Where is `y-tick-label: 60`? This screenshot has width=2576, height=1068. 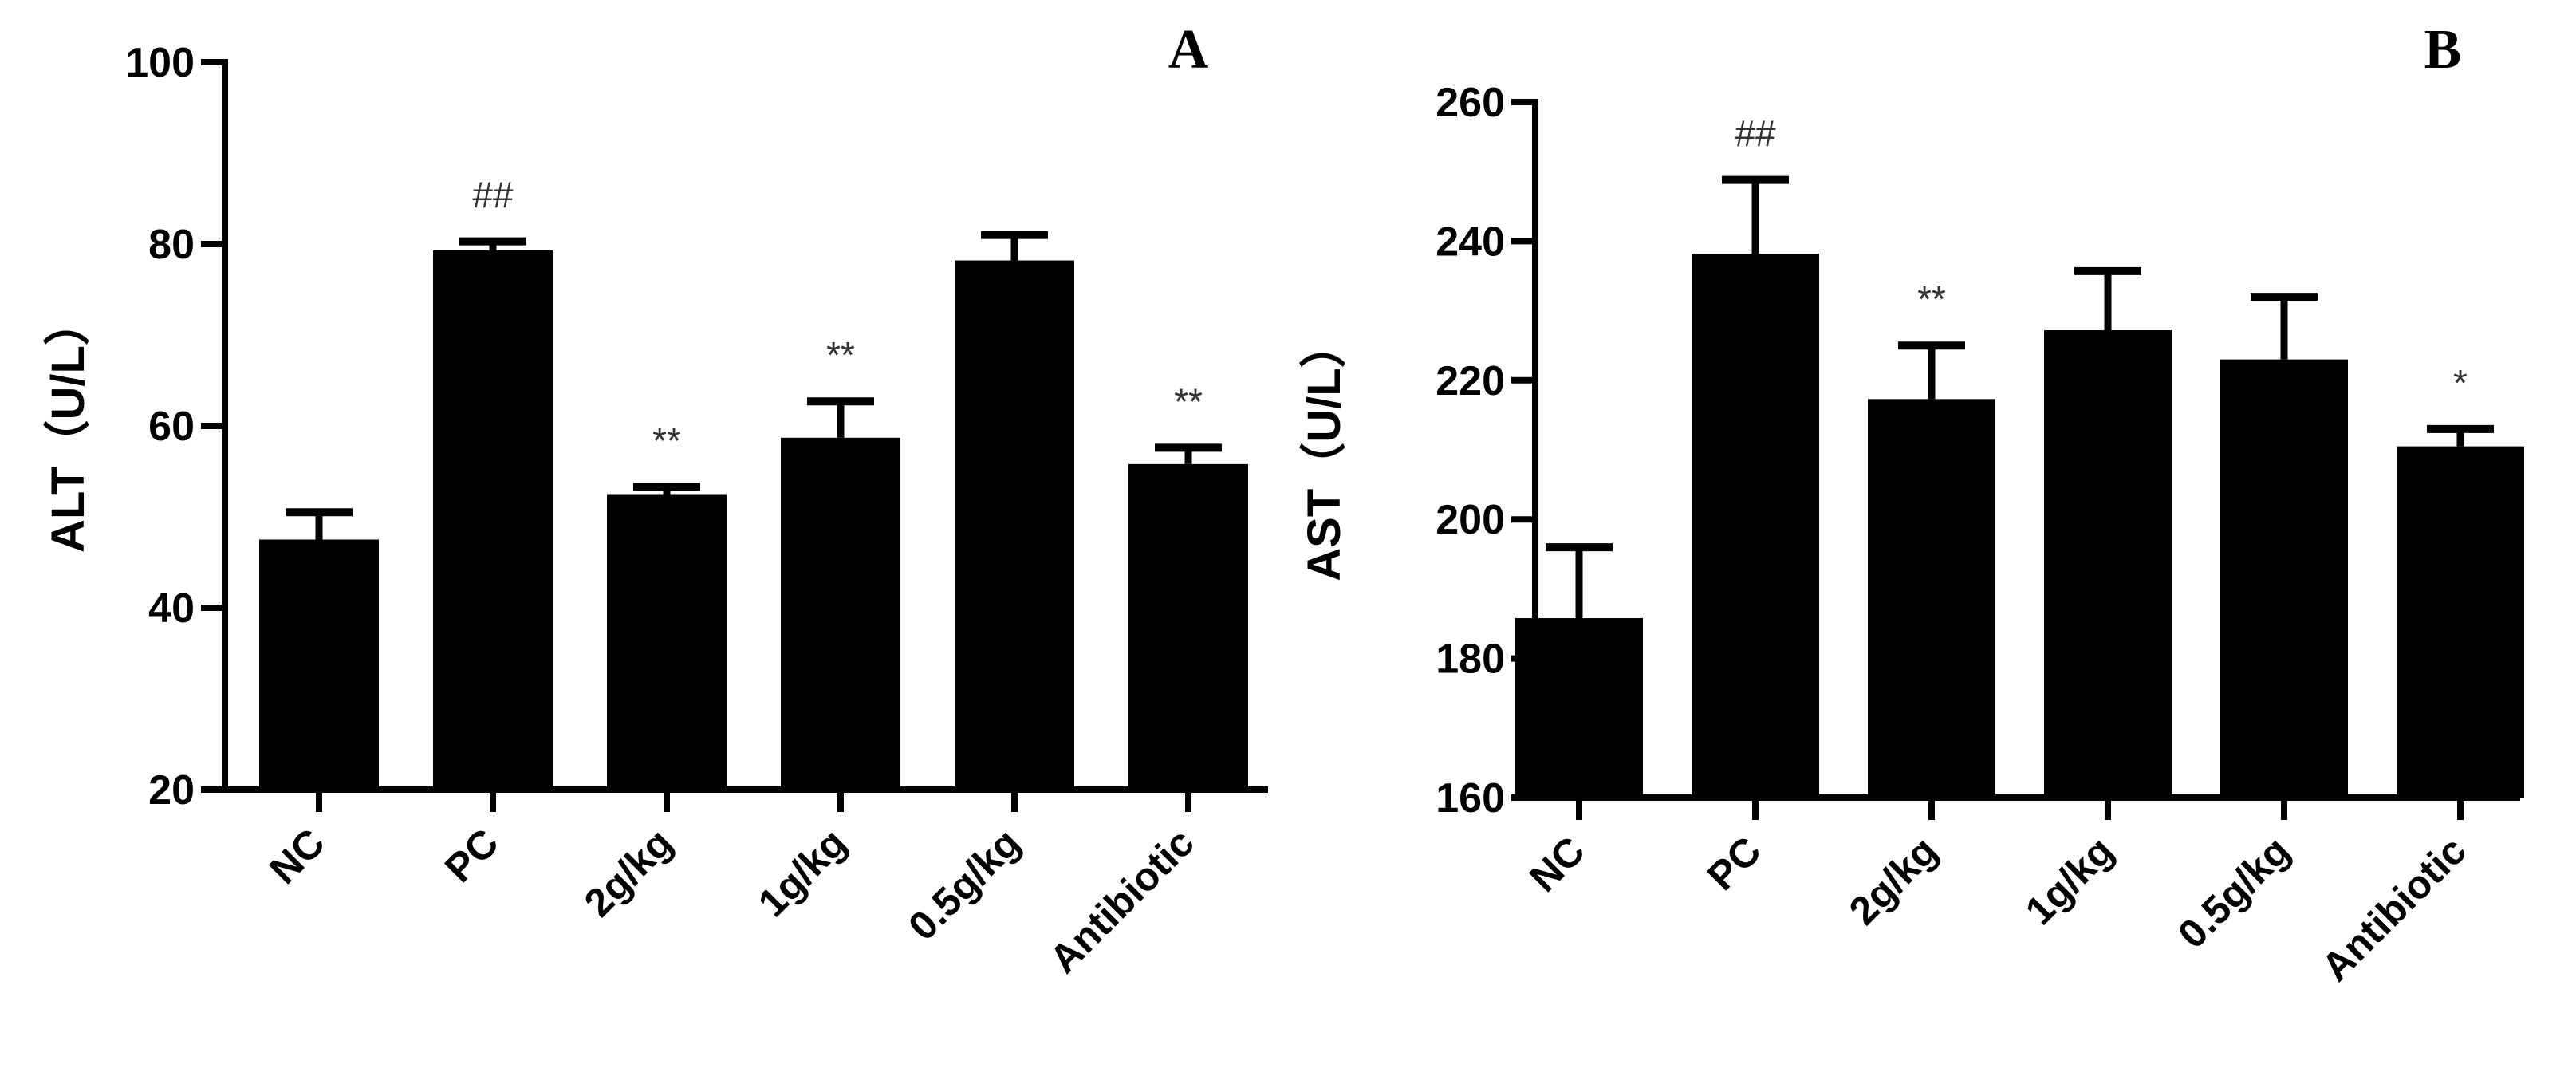
y-tick-label: 60 is located at coordinates (171, 427).